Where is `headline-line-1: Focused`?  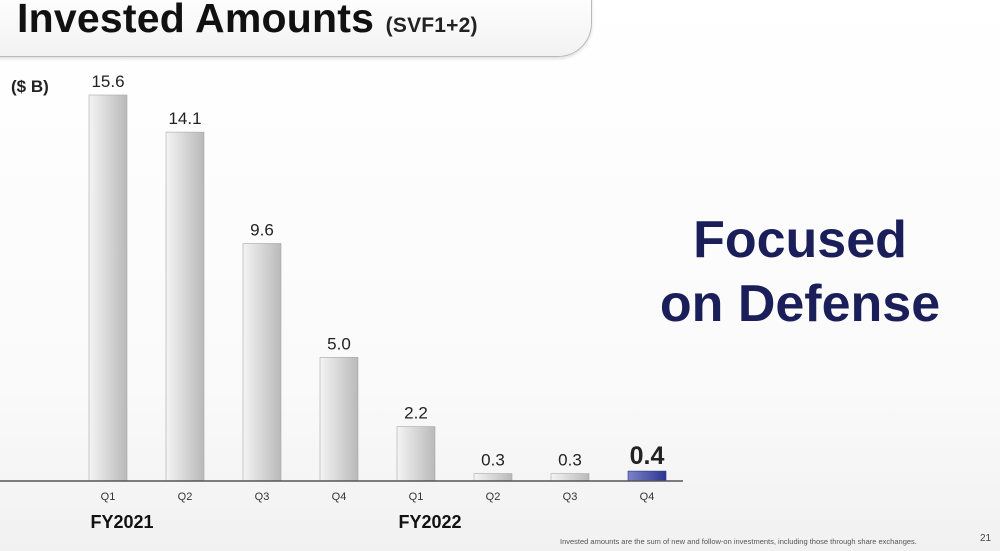 headline-line-1: Focused is located at coordinates (800, 240).